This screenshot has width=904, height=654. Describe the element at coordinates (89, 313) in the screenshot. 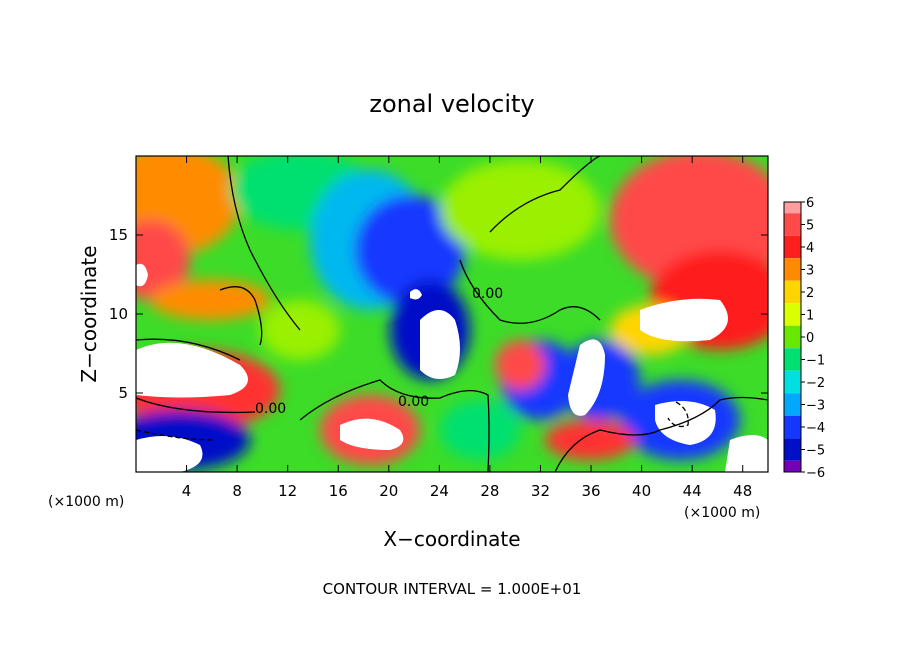

I see `y-axis-label: Z−coordinate` at that location.